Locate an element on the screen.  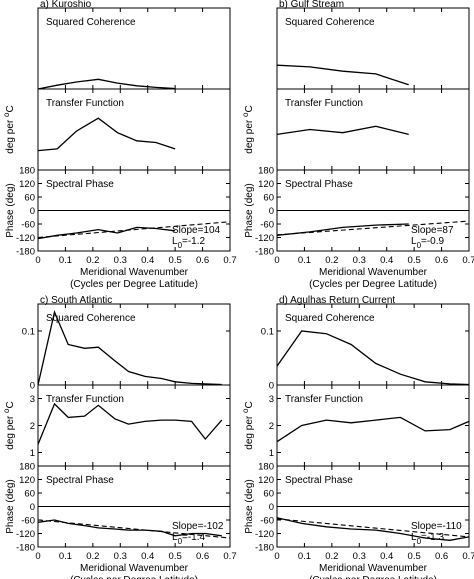
y-tick-label: 0.1 is located at coordinates (28, 332).